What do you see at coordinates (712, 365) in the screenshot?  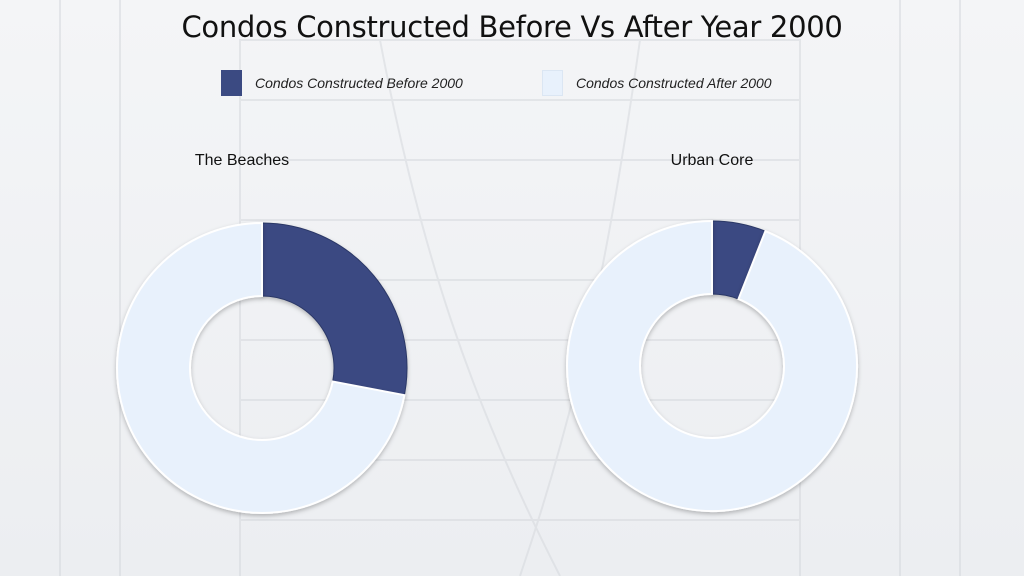 I see `donut-slice-urban-core-after-2000` at bounding box center [712, 365].